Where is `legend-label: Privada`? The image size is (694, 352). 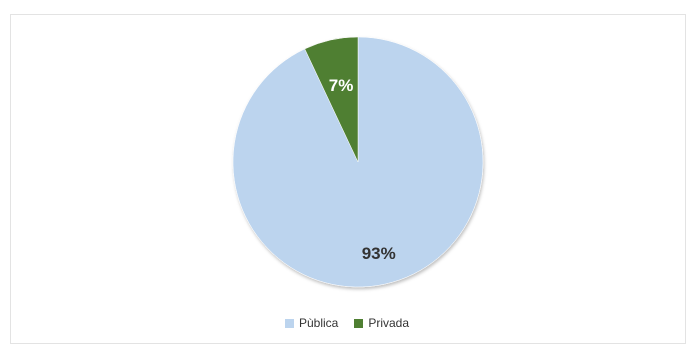
legend-label: Privada is located at coordinates (389, 323).